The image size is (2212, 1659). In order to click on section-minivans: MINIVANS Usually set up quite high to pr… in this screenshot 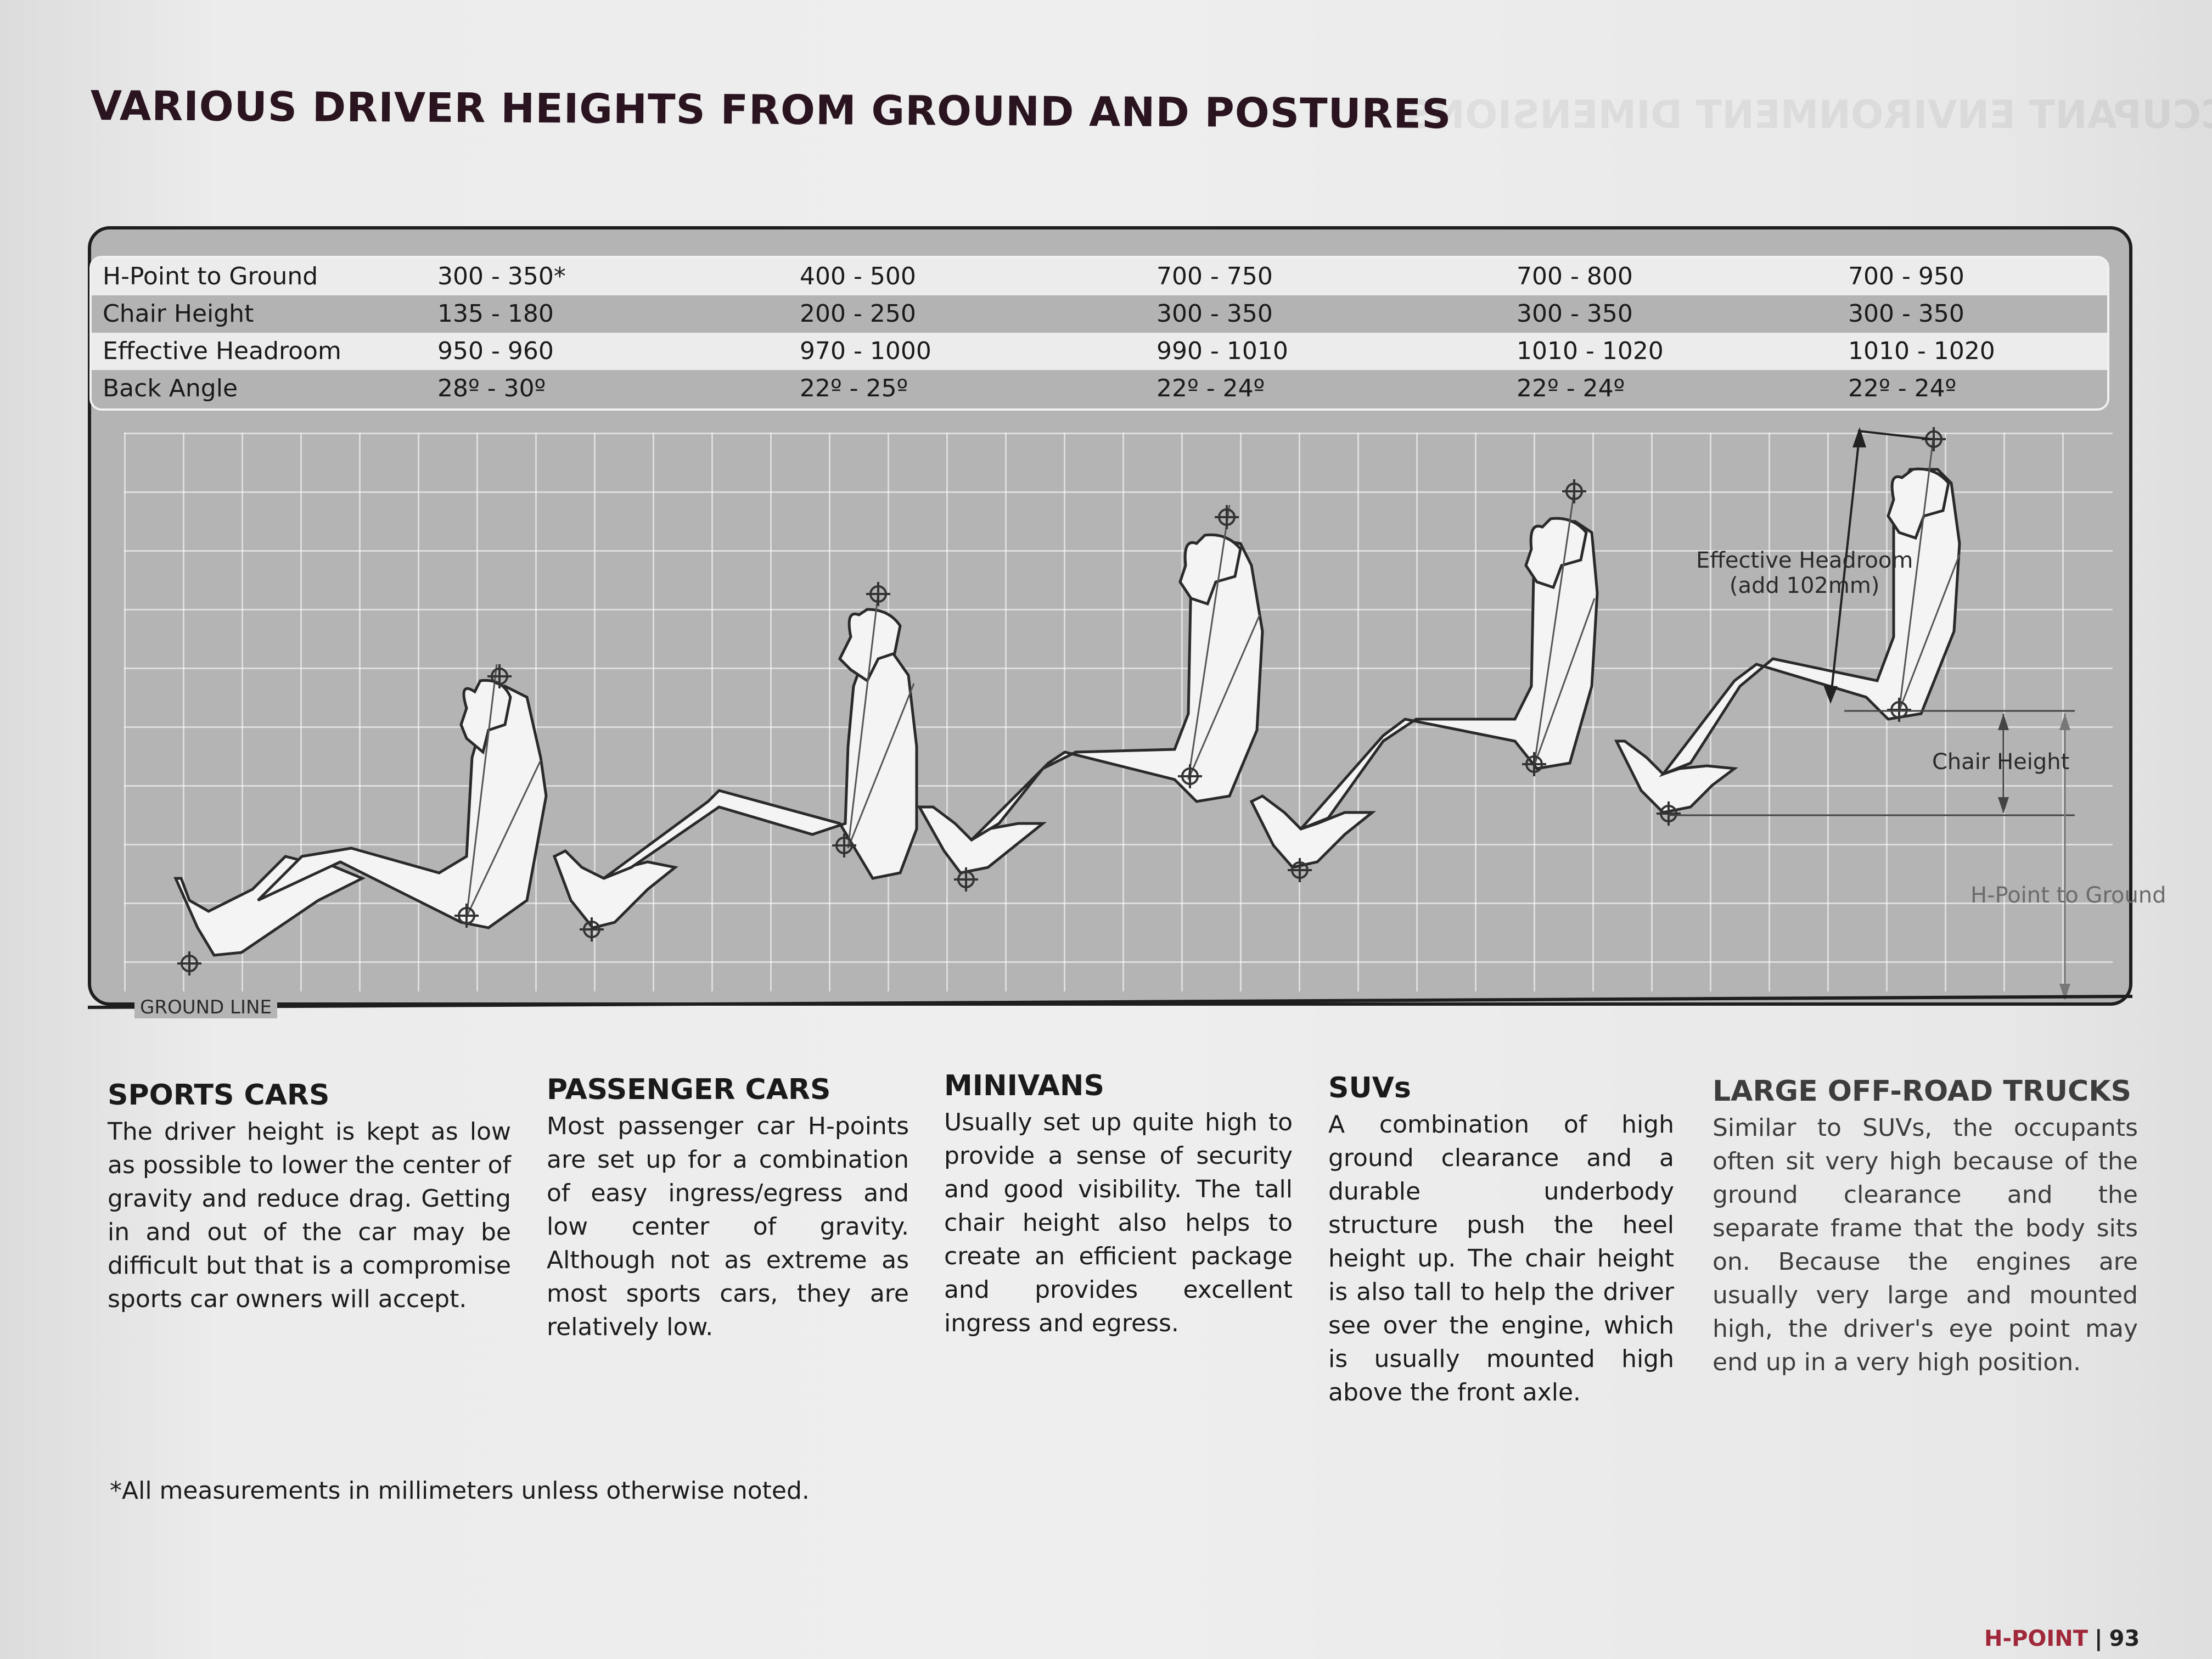, I will do `click(1118, 1204)`.